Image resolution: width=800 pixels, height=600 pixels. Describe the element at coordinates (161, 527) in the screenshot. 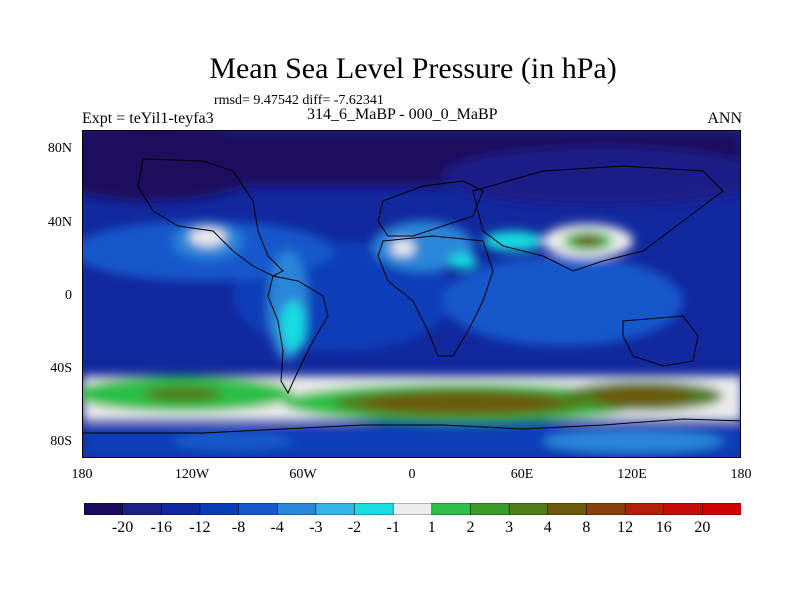

I see `colorbar-label: -16` at that location.